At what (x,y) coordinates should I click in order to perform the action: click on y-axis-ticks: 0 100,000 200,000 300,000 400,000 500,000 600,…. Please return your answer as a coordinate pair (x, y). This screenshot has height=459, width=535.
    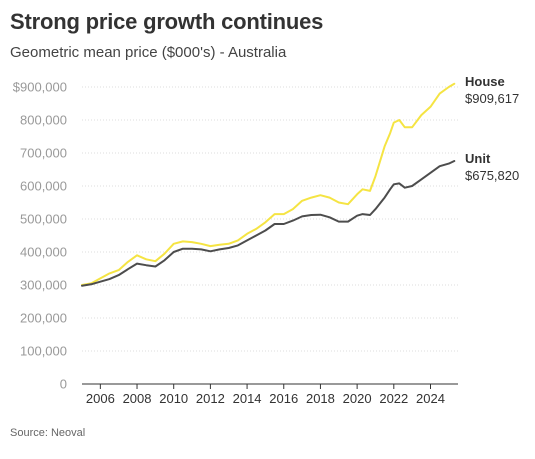
    Looking at the image, I should click on (40, 236).